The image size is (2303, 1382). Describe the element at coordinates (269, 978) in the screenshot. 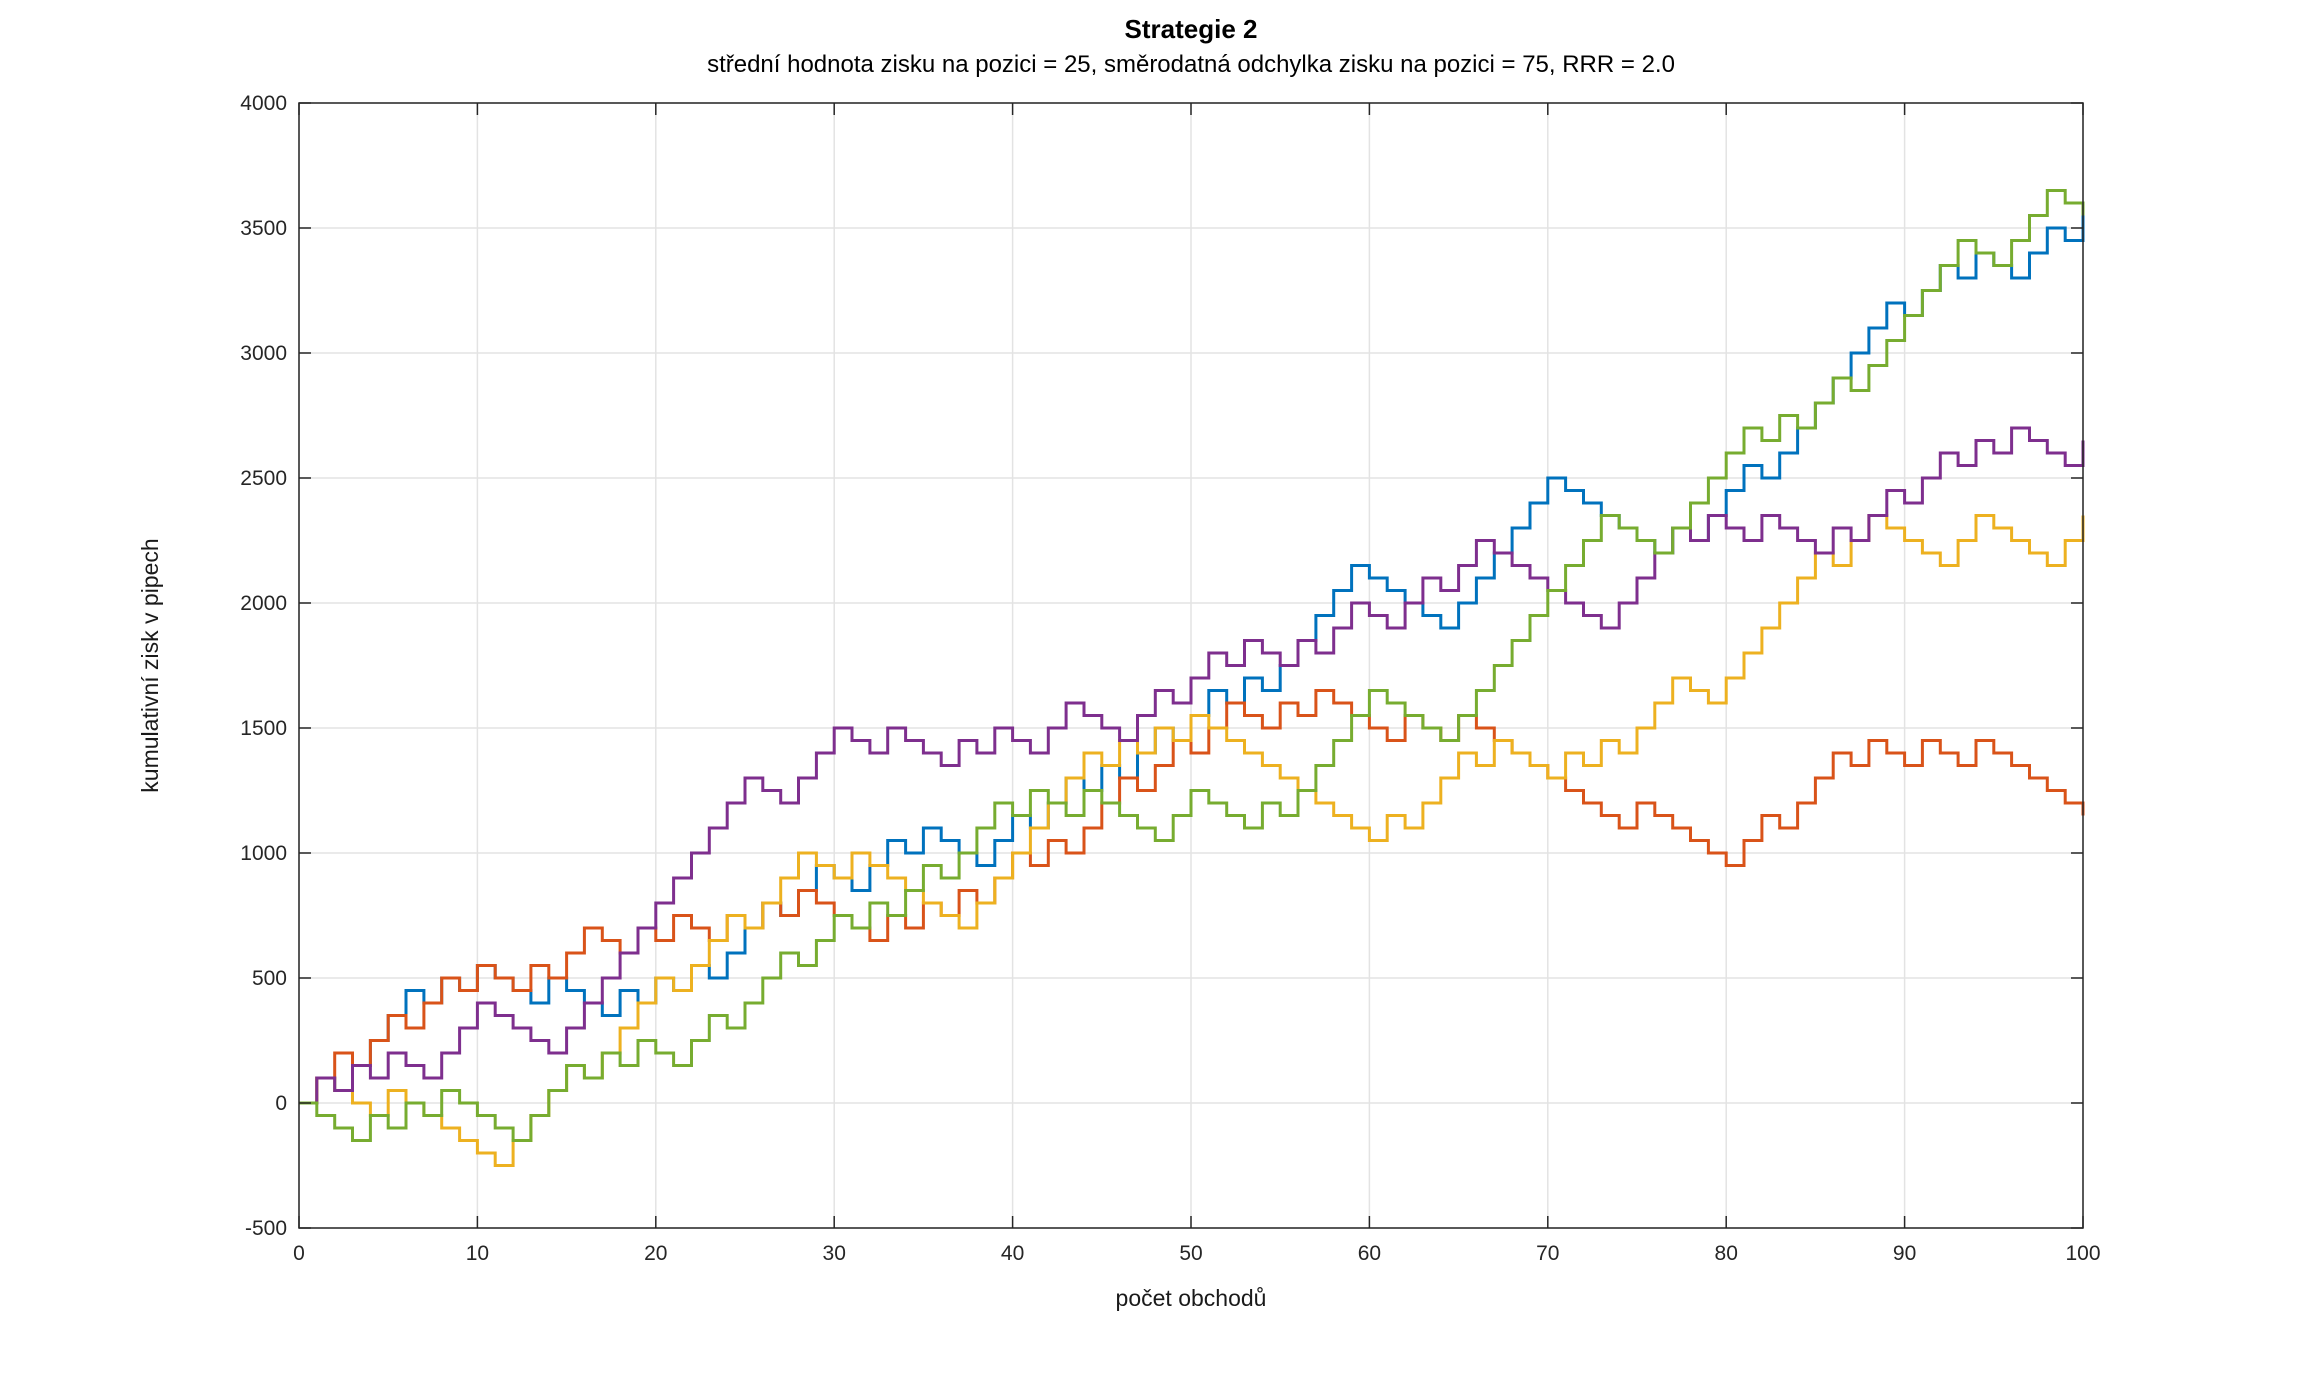

I see `y-tick-label: 500` at that location.